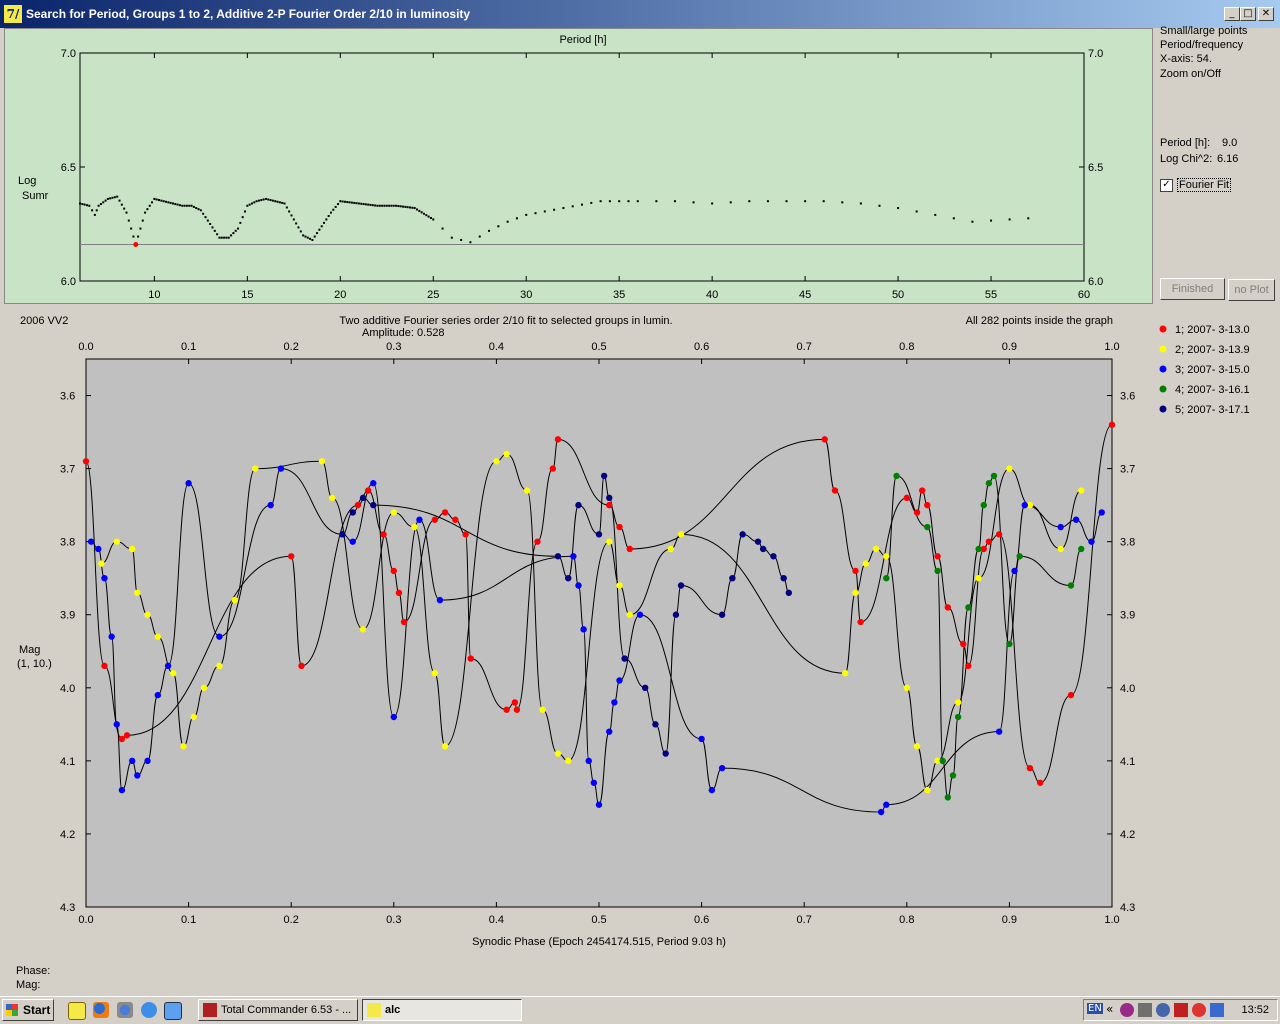 Image resolution: width=1280 pixels, height=1024 pixels. What do you see at coordinates (1266, 14) in the screenshot?
I see `close-icon: ✕` at bounding box center [1266, 14].